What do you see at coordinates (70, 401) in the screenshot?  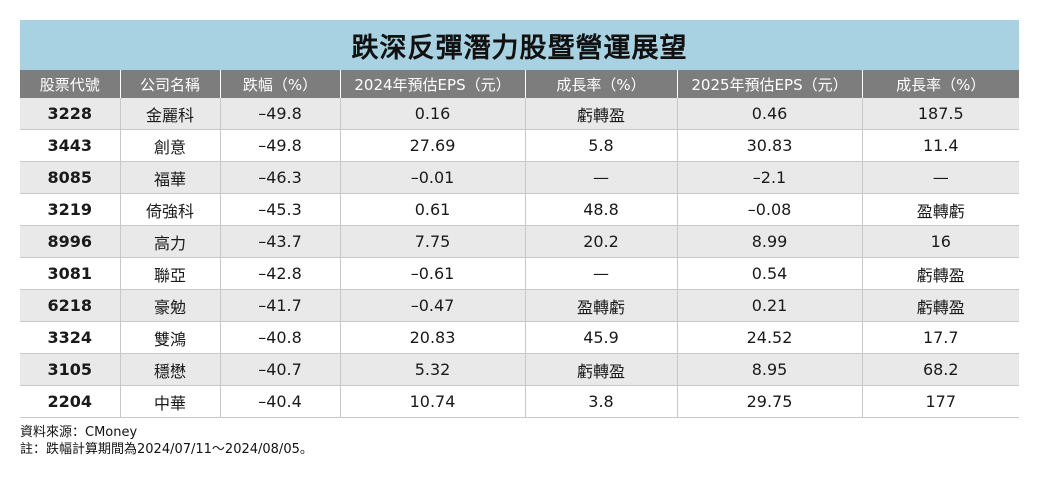 I see `cell-code: 2204` at bounding box center [70, 401].